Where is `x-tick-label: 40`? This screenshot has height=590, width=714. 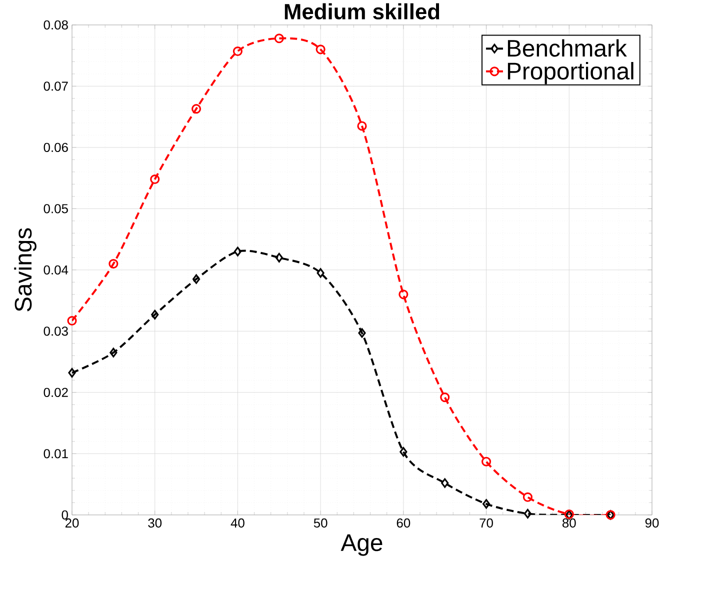 x-tick-label: 40 is located at coordinates (237, 523).